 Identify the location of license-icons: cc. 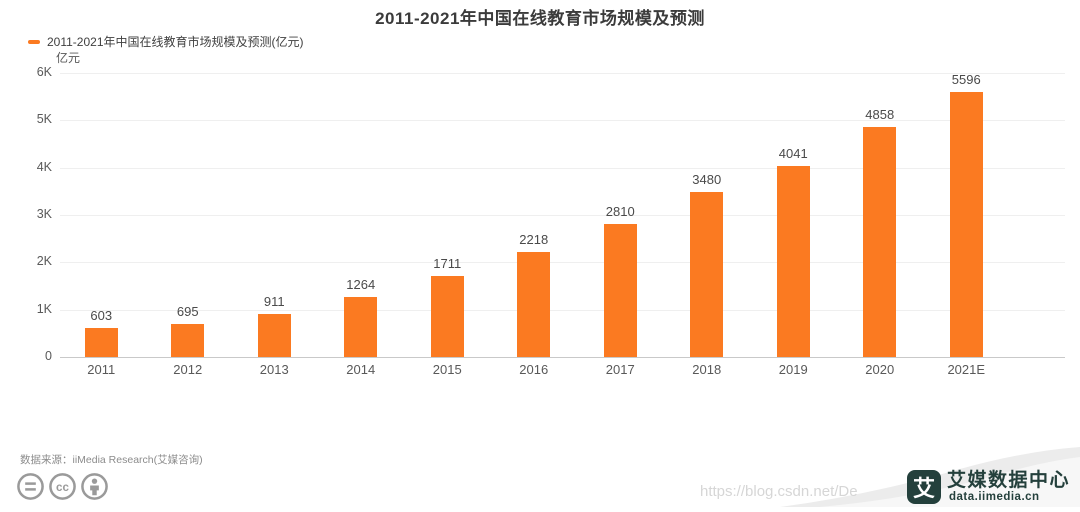
(62, 486).